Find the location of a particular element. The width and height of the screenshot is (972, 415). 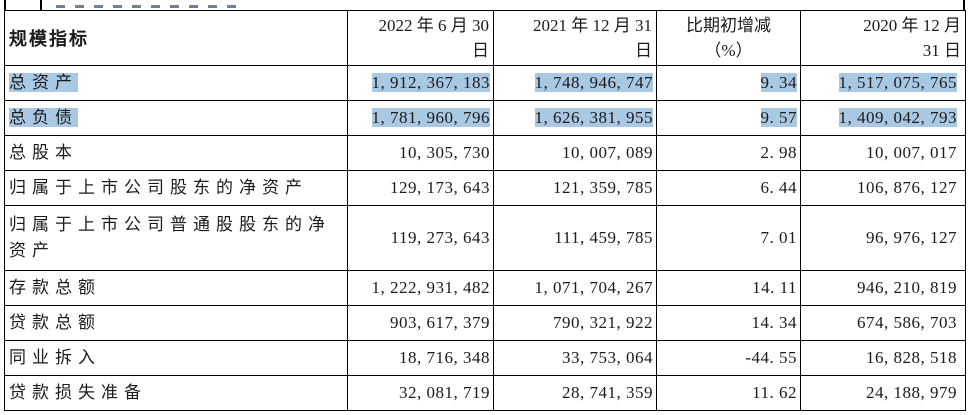

value-2022: 1, 222, 931, 482 is located at coordinates (420, 288).